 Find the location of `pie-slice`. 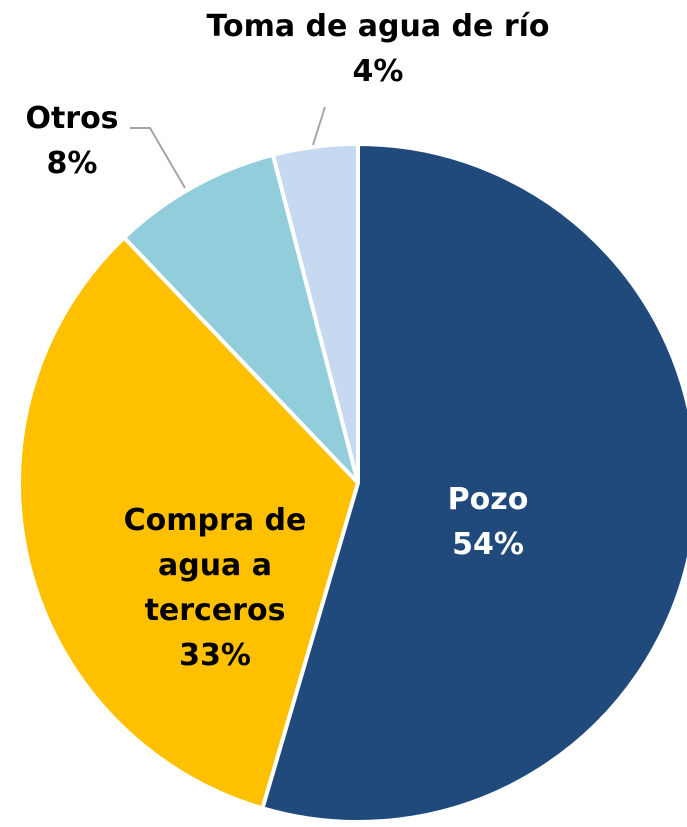

pie-slice is located at coordinates (241, 318).